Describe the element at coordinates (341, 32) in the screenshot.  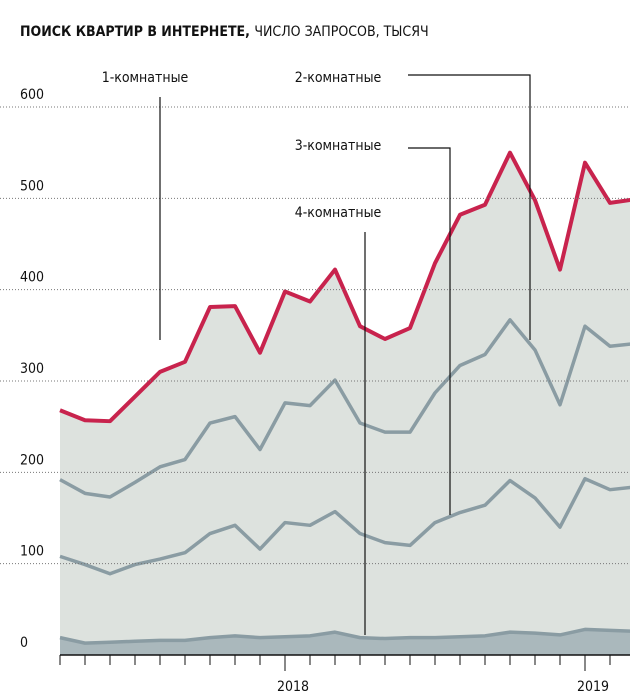
I see `subtitle: ЧИСЛО ЗАПРОСОВ, ТЫСЯЧ` at that location.